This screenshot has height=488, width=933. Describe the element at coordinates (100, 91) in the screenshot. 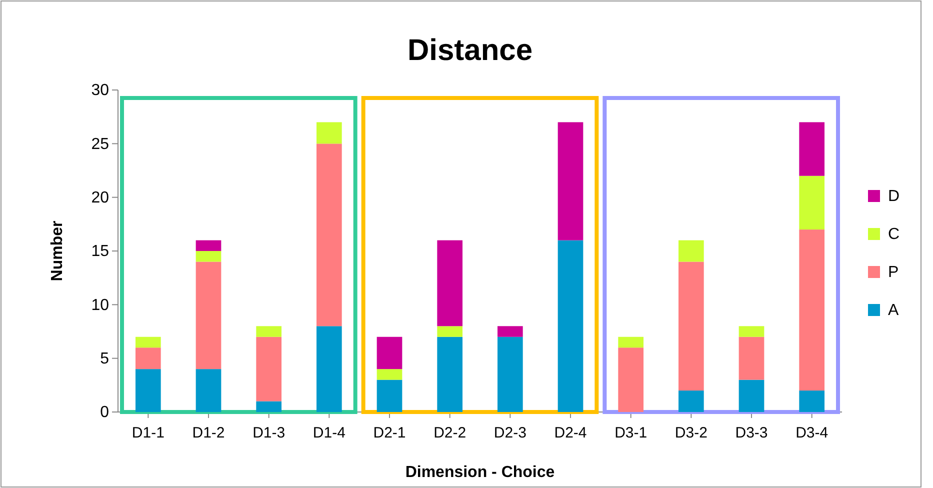

I see `y-tick-label: 30` at that location.